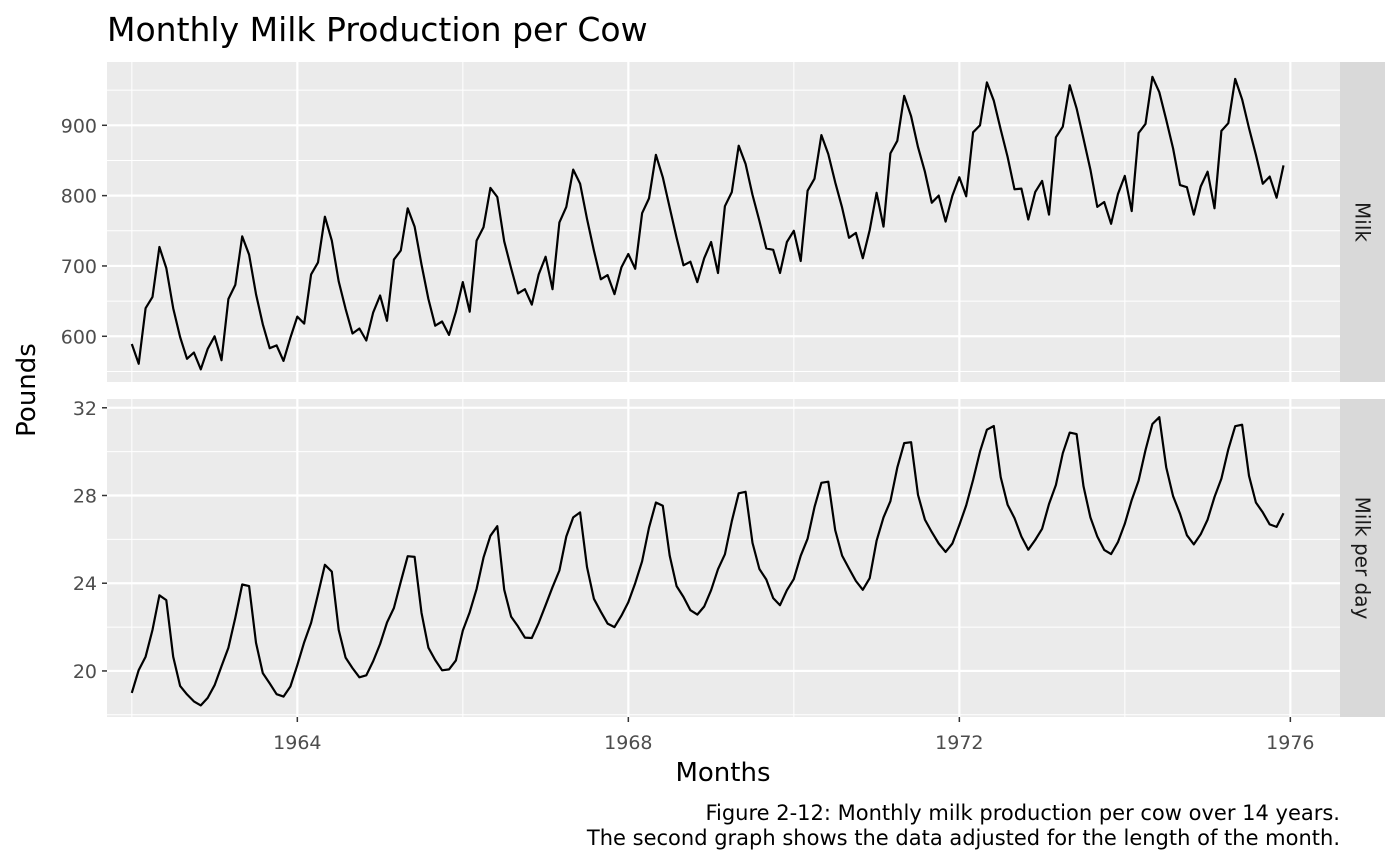 Image resolution: width=1400 pixels, height=865 pixels. Describe the element at coordinates (722, 773) in the screenshot. I see `x-axis-title: Months` at that location.